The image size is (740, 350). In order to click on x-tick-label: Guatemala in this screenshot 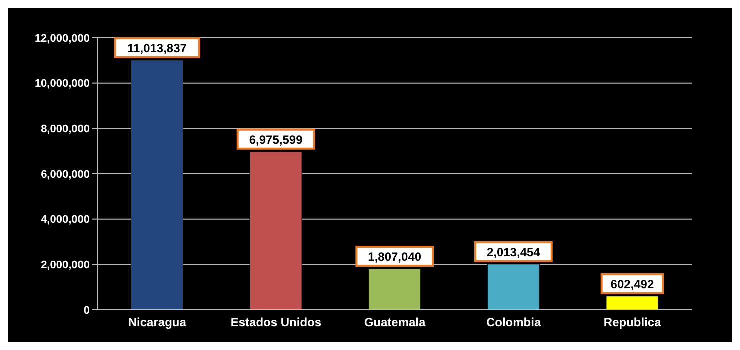, I will do `click(395, 323)`.